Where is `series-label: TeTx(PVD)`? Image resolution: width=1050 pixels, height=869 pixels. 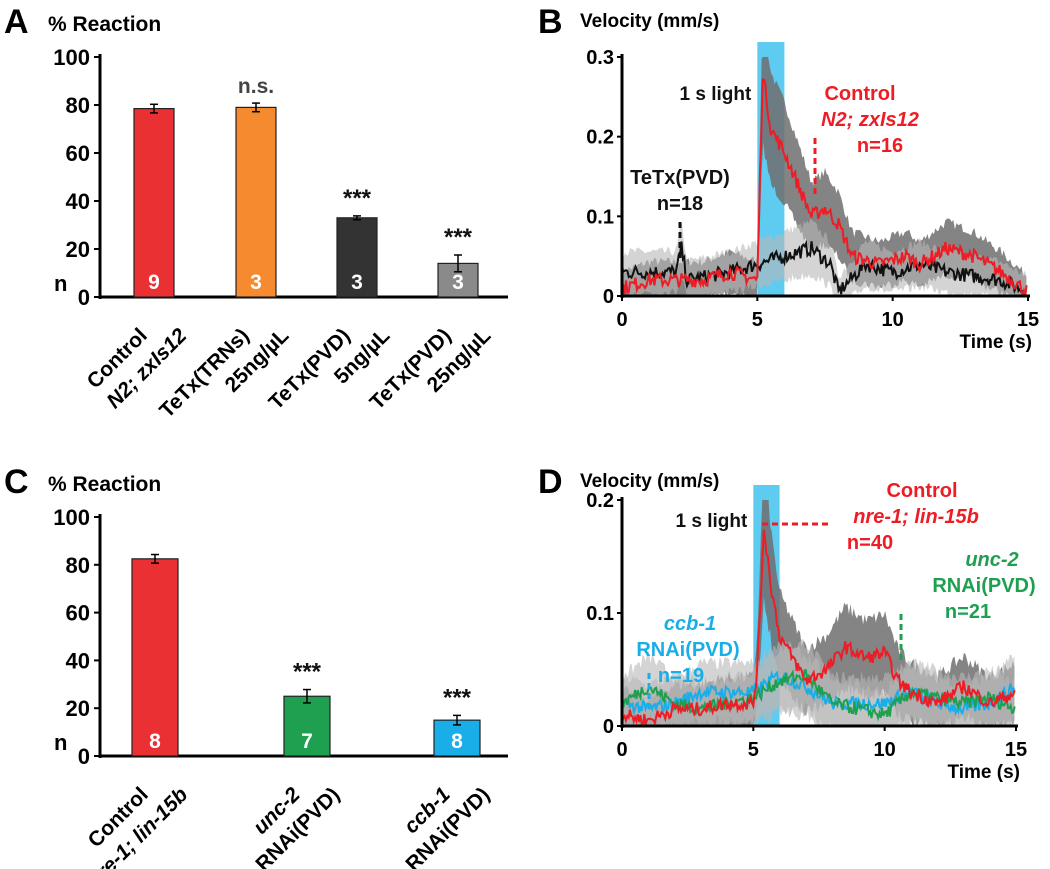
series-label: TeTx(PVD) is located at coordinates (680, 178).